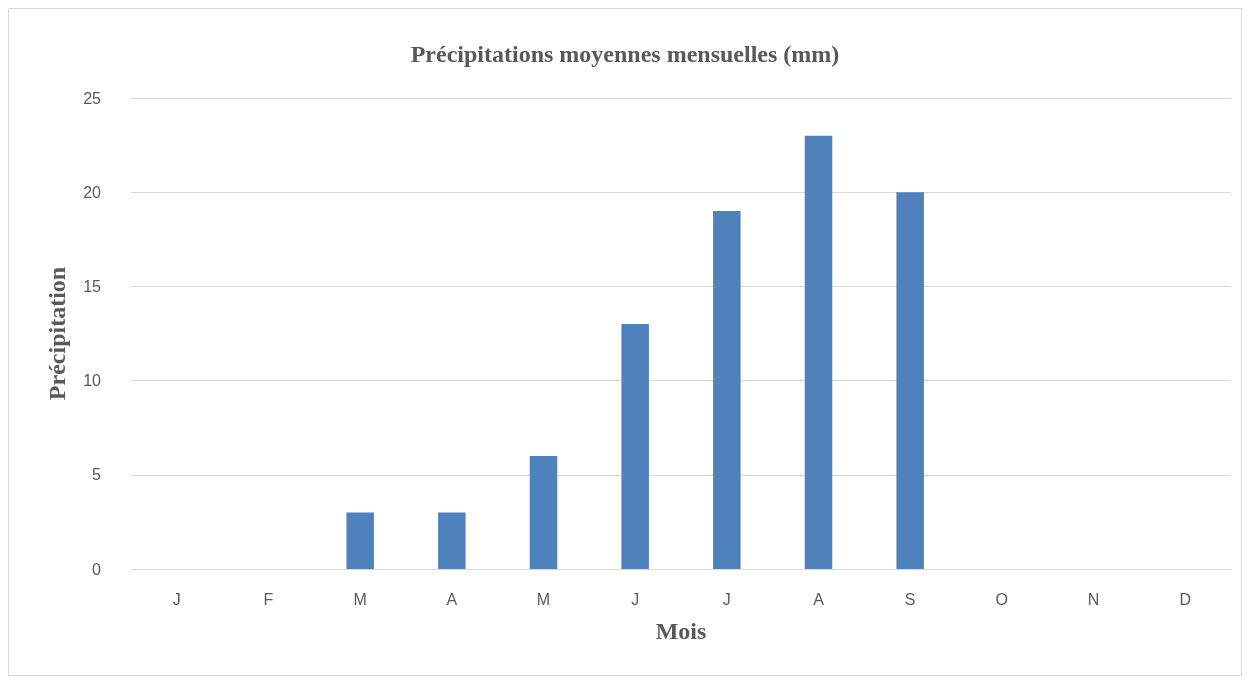  Describe the element at coordinates (92, 381) in the screenshot. I see `y-tick-label: 10` at that location.